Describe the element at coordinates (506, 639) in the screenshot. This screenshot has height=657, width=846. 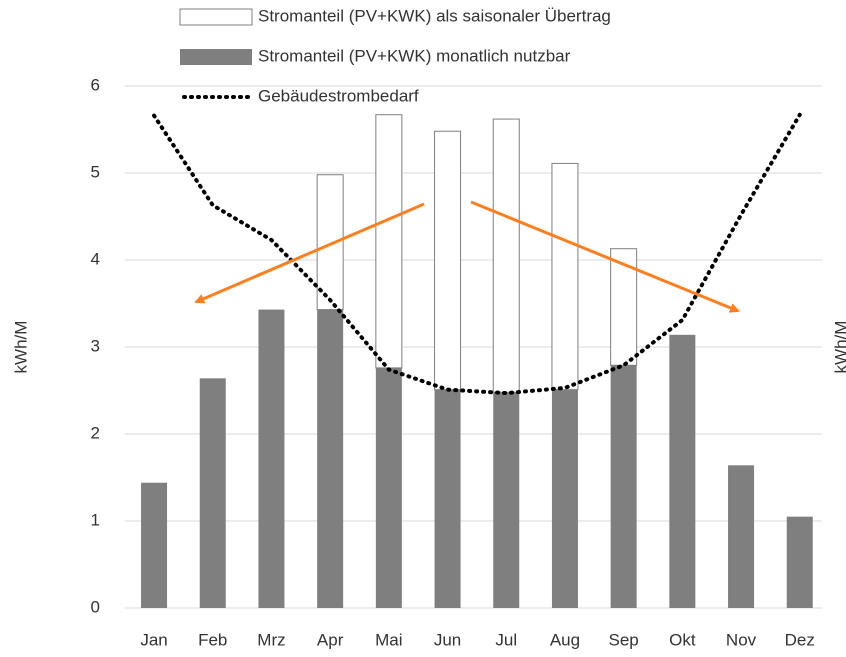
I see `x-tick-label: Jul` at that location.